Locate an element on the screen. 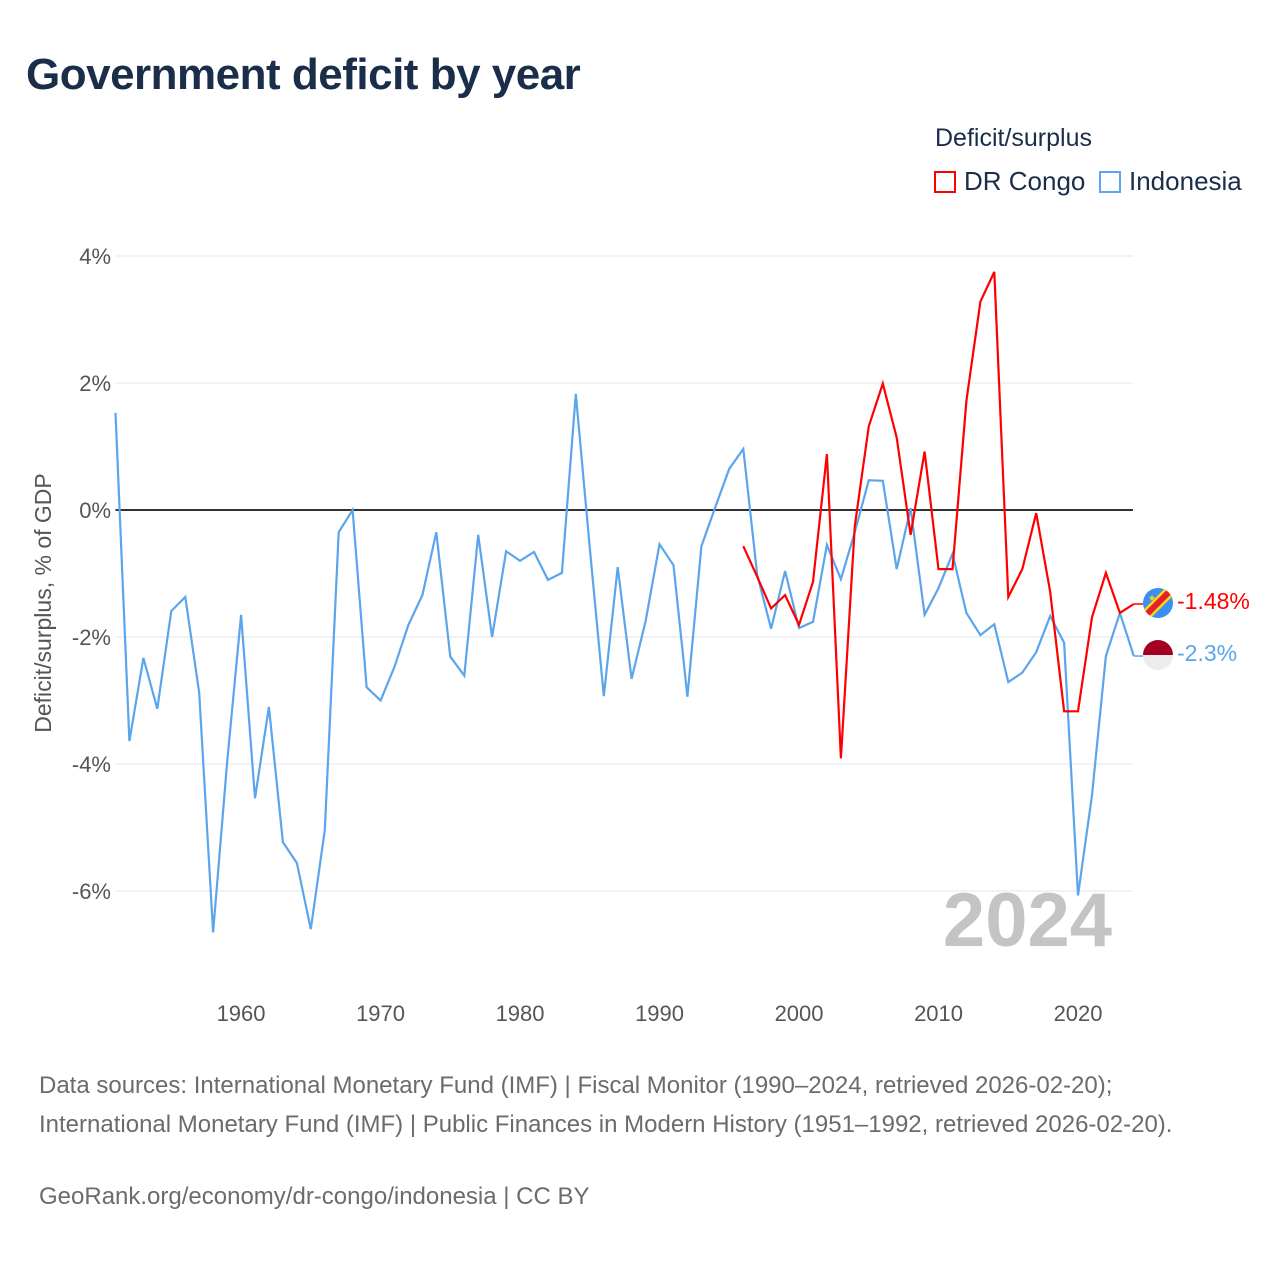 This screenshot has height=1280, width=1280. x-tick-label: 2010 is located at coordinates (938, 1013).